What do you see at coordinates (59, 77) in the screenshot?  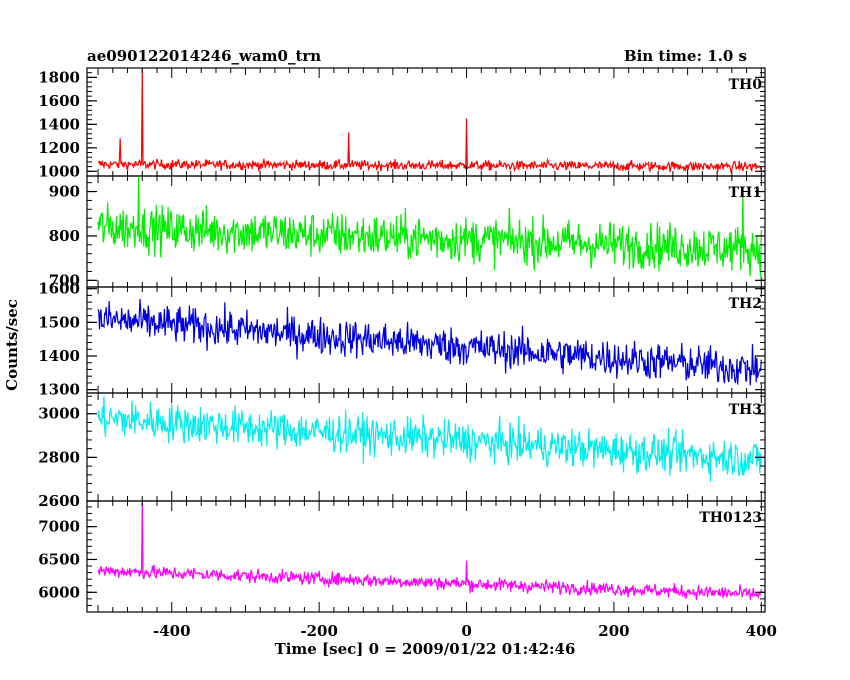 I see `y-tick-label-th0: 1800` at bounding box center [59, 77].